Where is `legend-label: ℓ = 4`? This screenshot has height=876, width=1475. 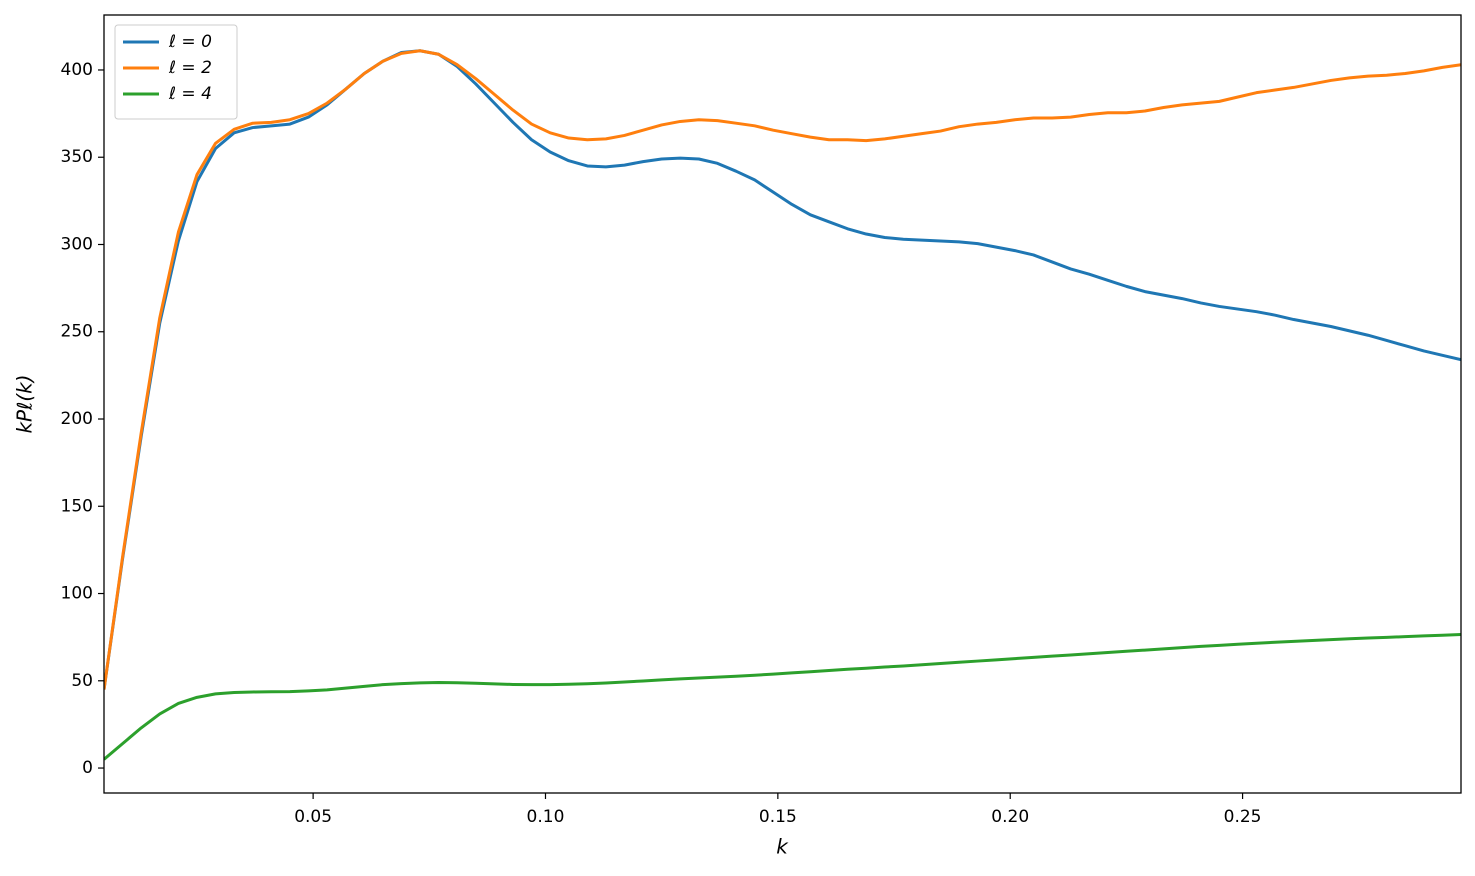
legend-label: ℓ = 4 is located at coordinates (190, 94).